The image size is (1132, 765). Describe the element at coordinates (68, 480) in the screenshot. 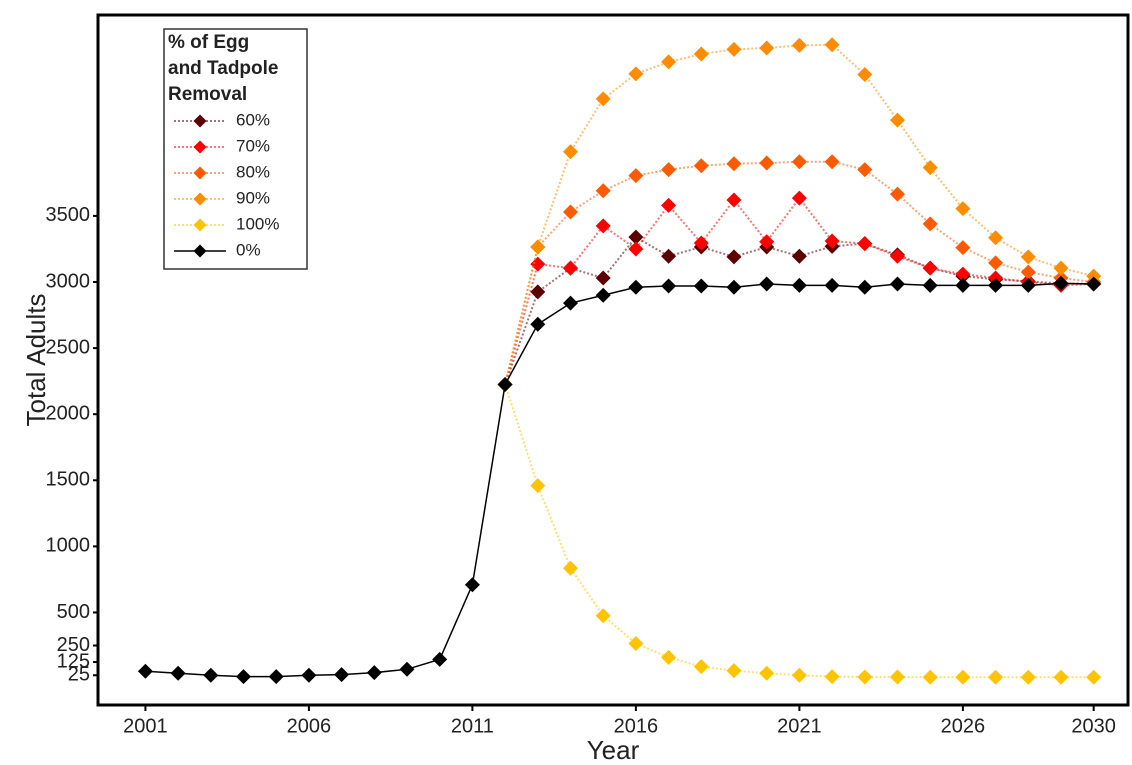

I see `y-tick-label: 1500` at that location.